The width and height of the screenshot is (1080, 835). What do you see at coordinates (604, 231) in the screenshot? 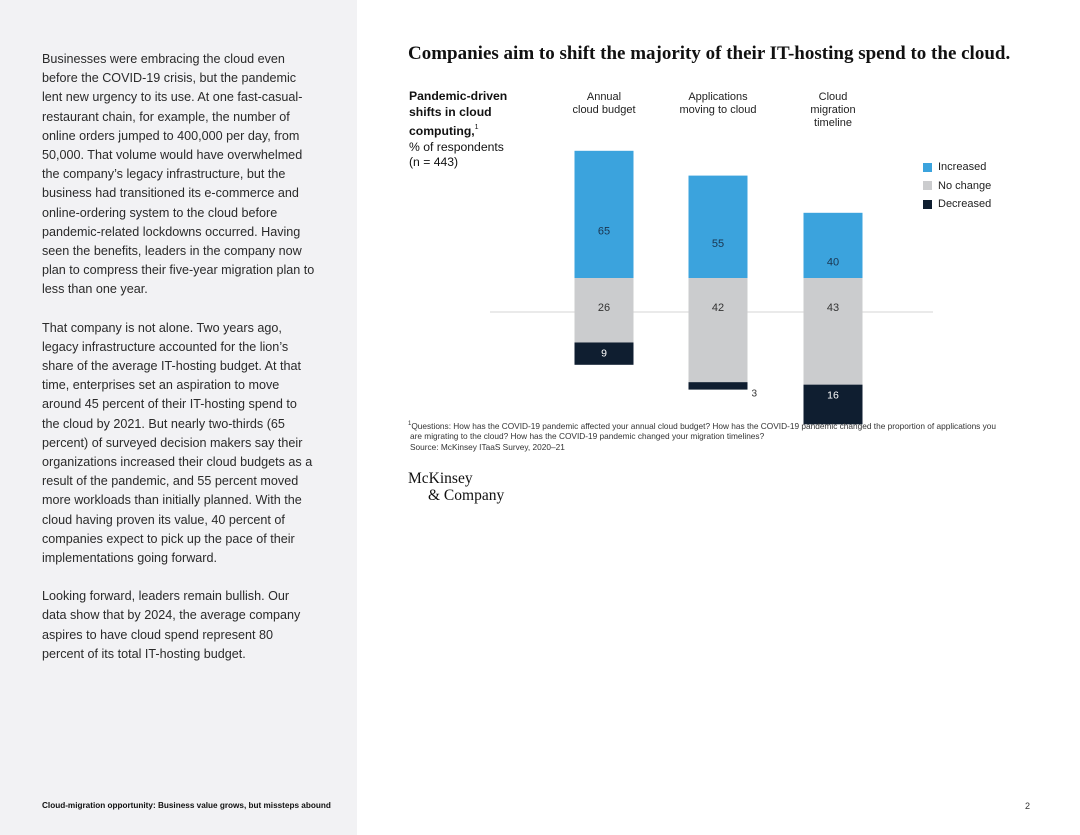
I see `value-label-increased-1: 65` at bounding box center [604, 231].